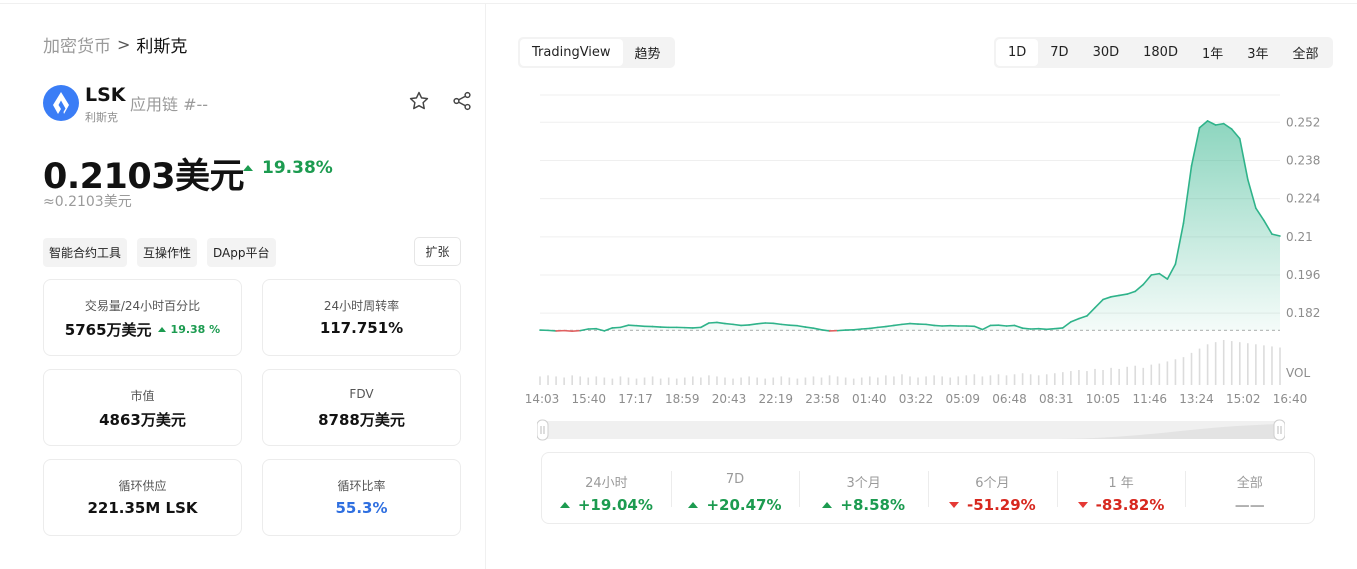 The width and height of the screenshot is (1357, 569). Describe the element at coordinates (992, 488) in the screenshot. I see `perf-6m: 6个月 -51.29%` at that location.